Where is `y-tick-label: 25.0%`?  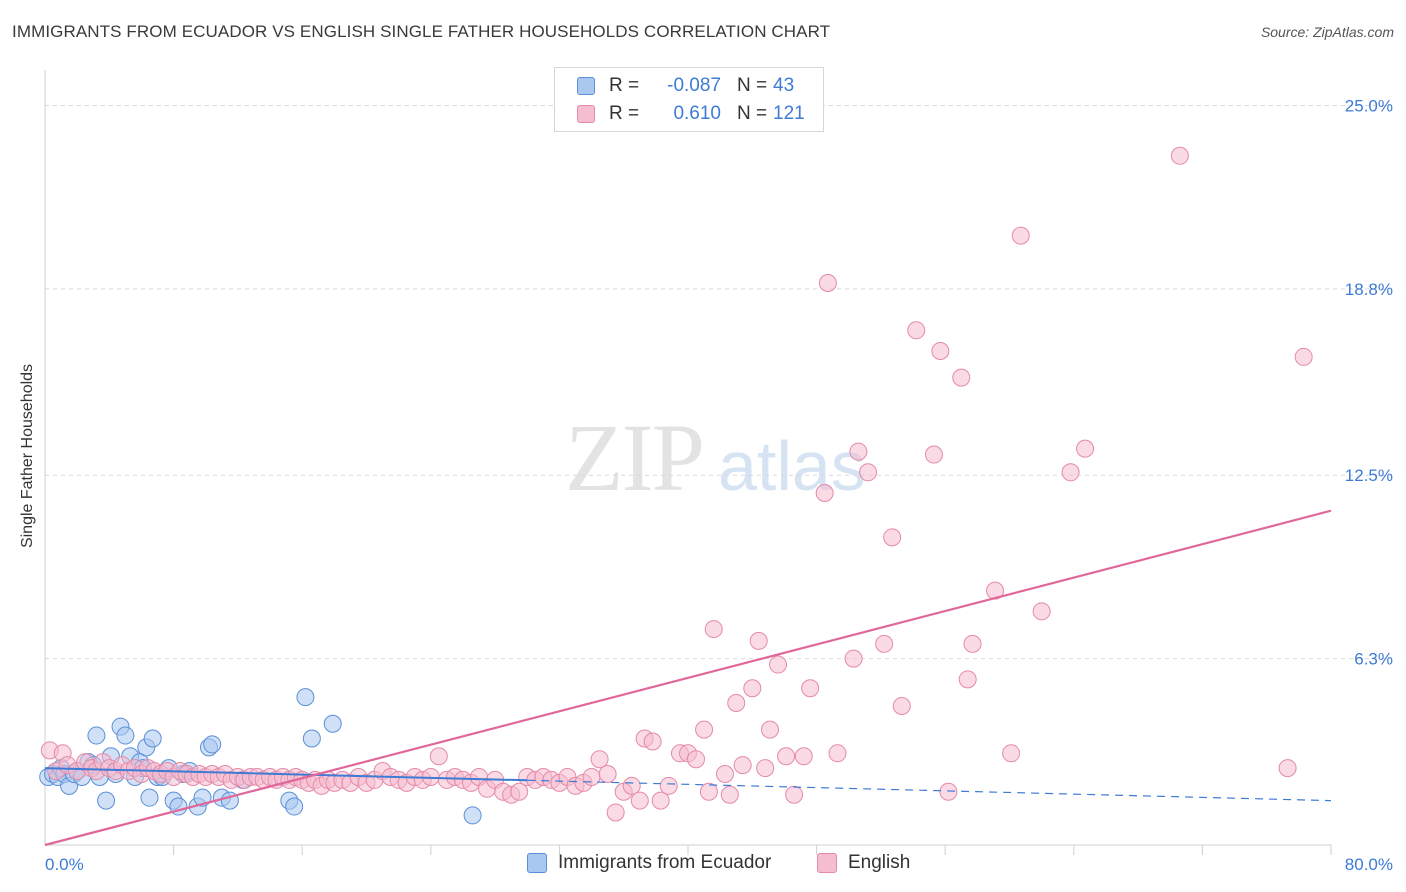 y-tick-label: 25.0% is located at coordinates (1369, 105).